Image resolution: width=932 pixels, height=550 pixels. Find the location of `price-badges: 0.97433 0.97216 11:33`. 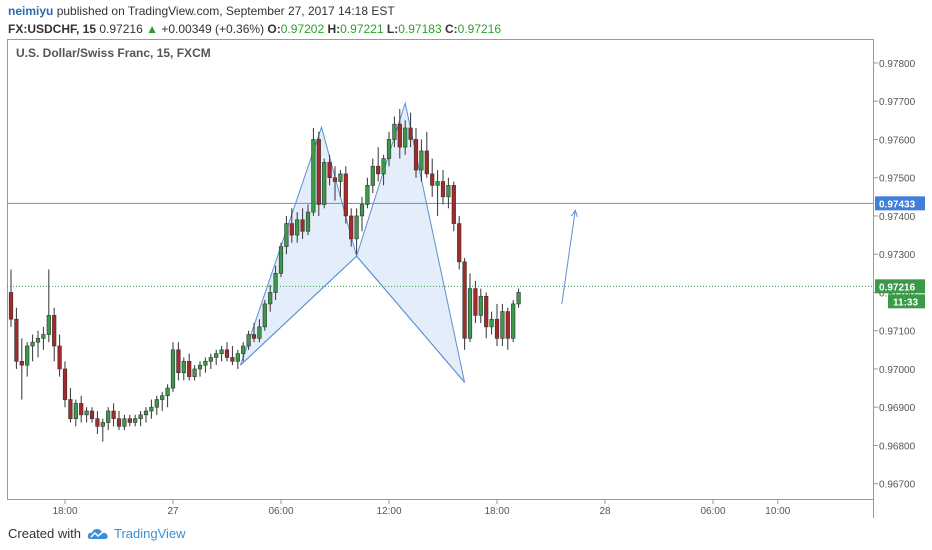

price-badges: 0.97433 0.97216 11:33 is located at coordinates (900, 252).